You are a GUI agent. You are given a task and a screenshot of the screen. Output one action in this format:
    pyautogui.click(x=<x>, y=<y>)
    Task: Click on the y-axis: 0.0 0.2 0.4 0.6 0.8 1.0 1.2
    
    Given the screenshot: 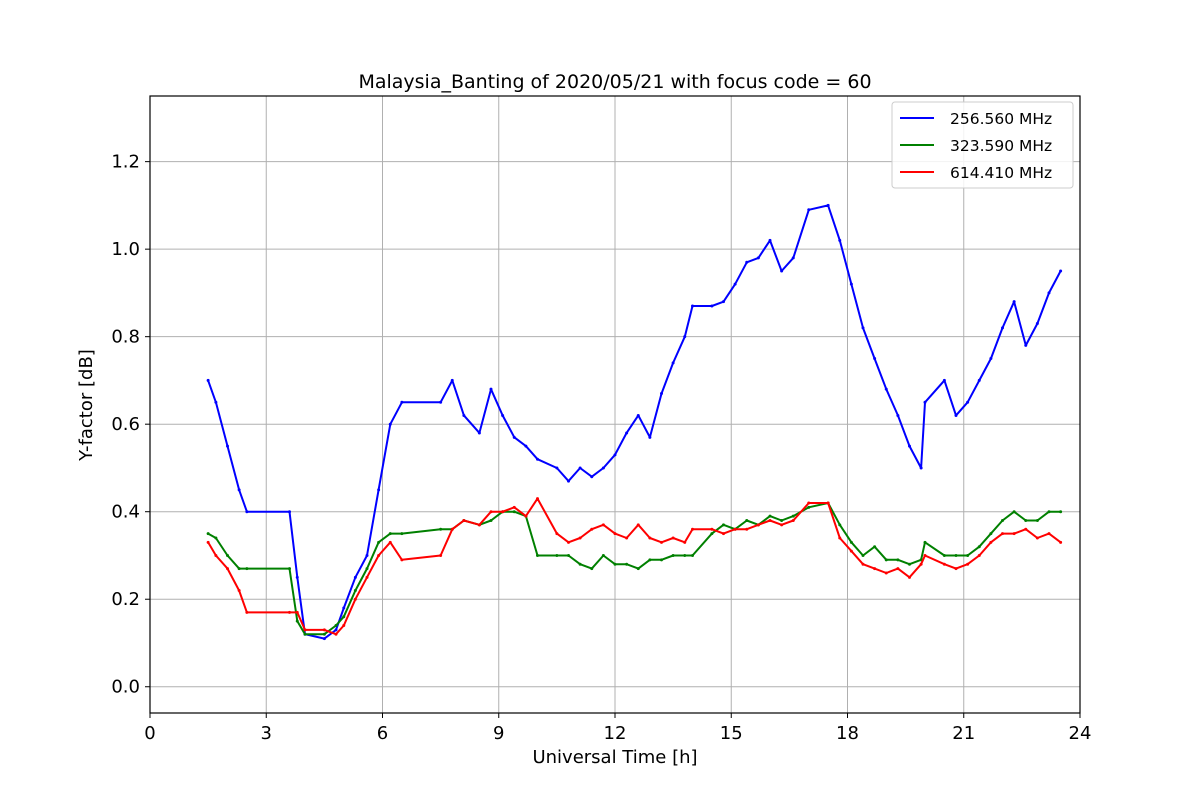 What is the action you would take?
    pyautogui.click(x=130, y=425)
    